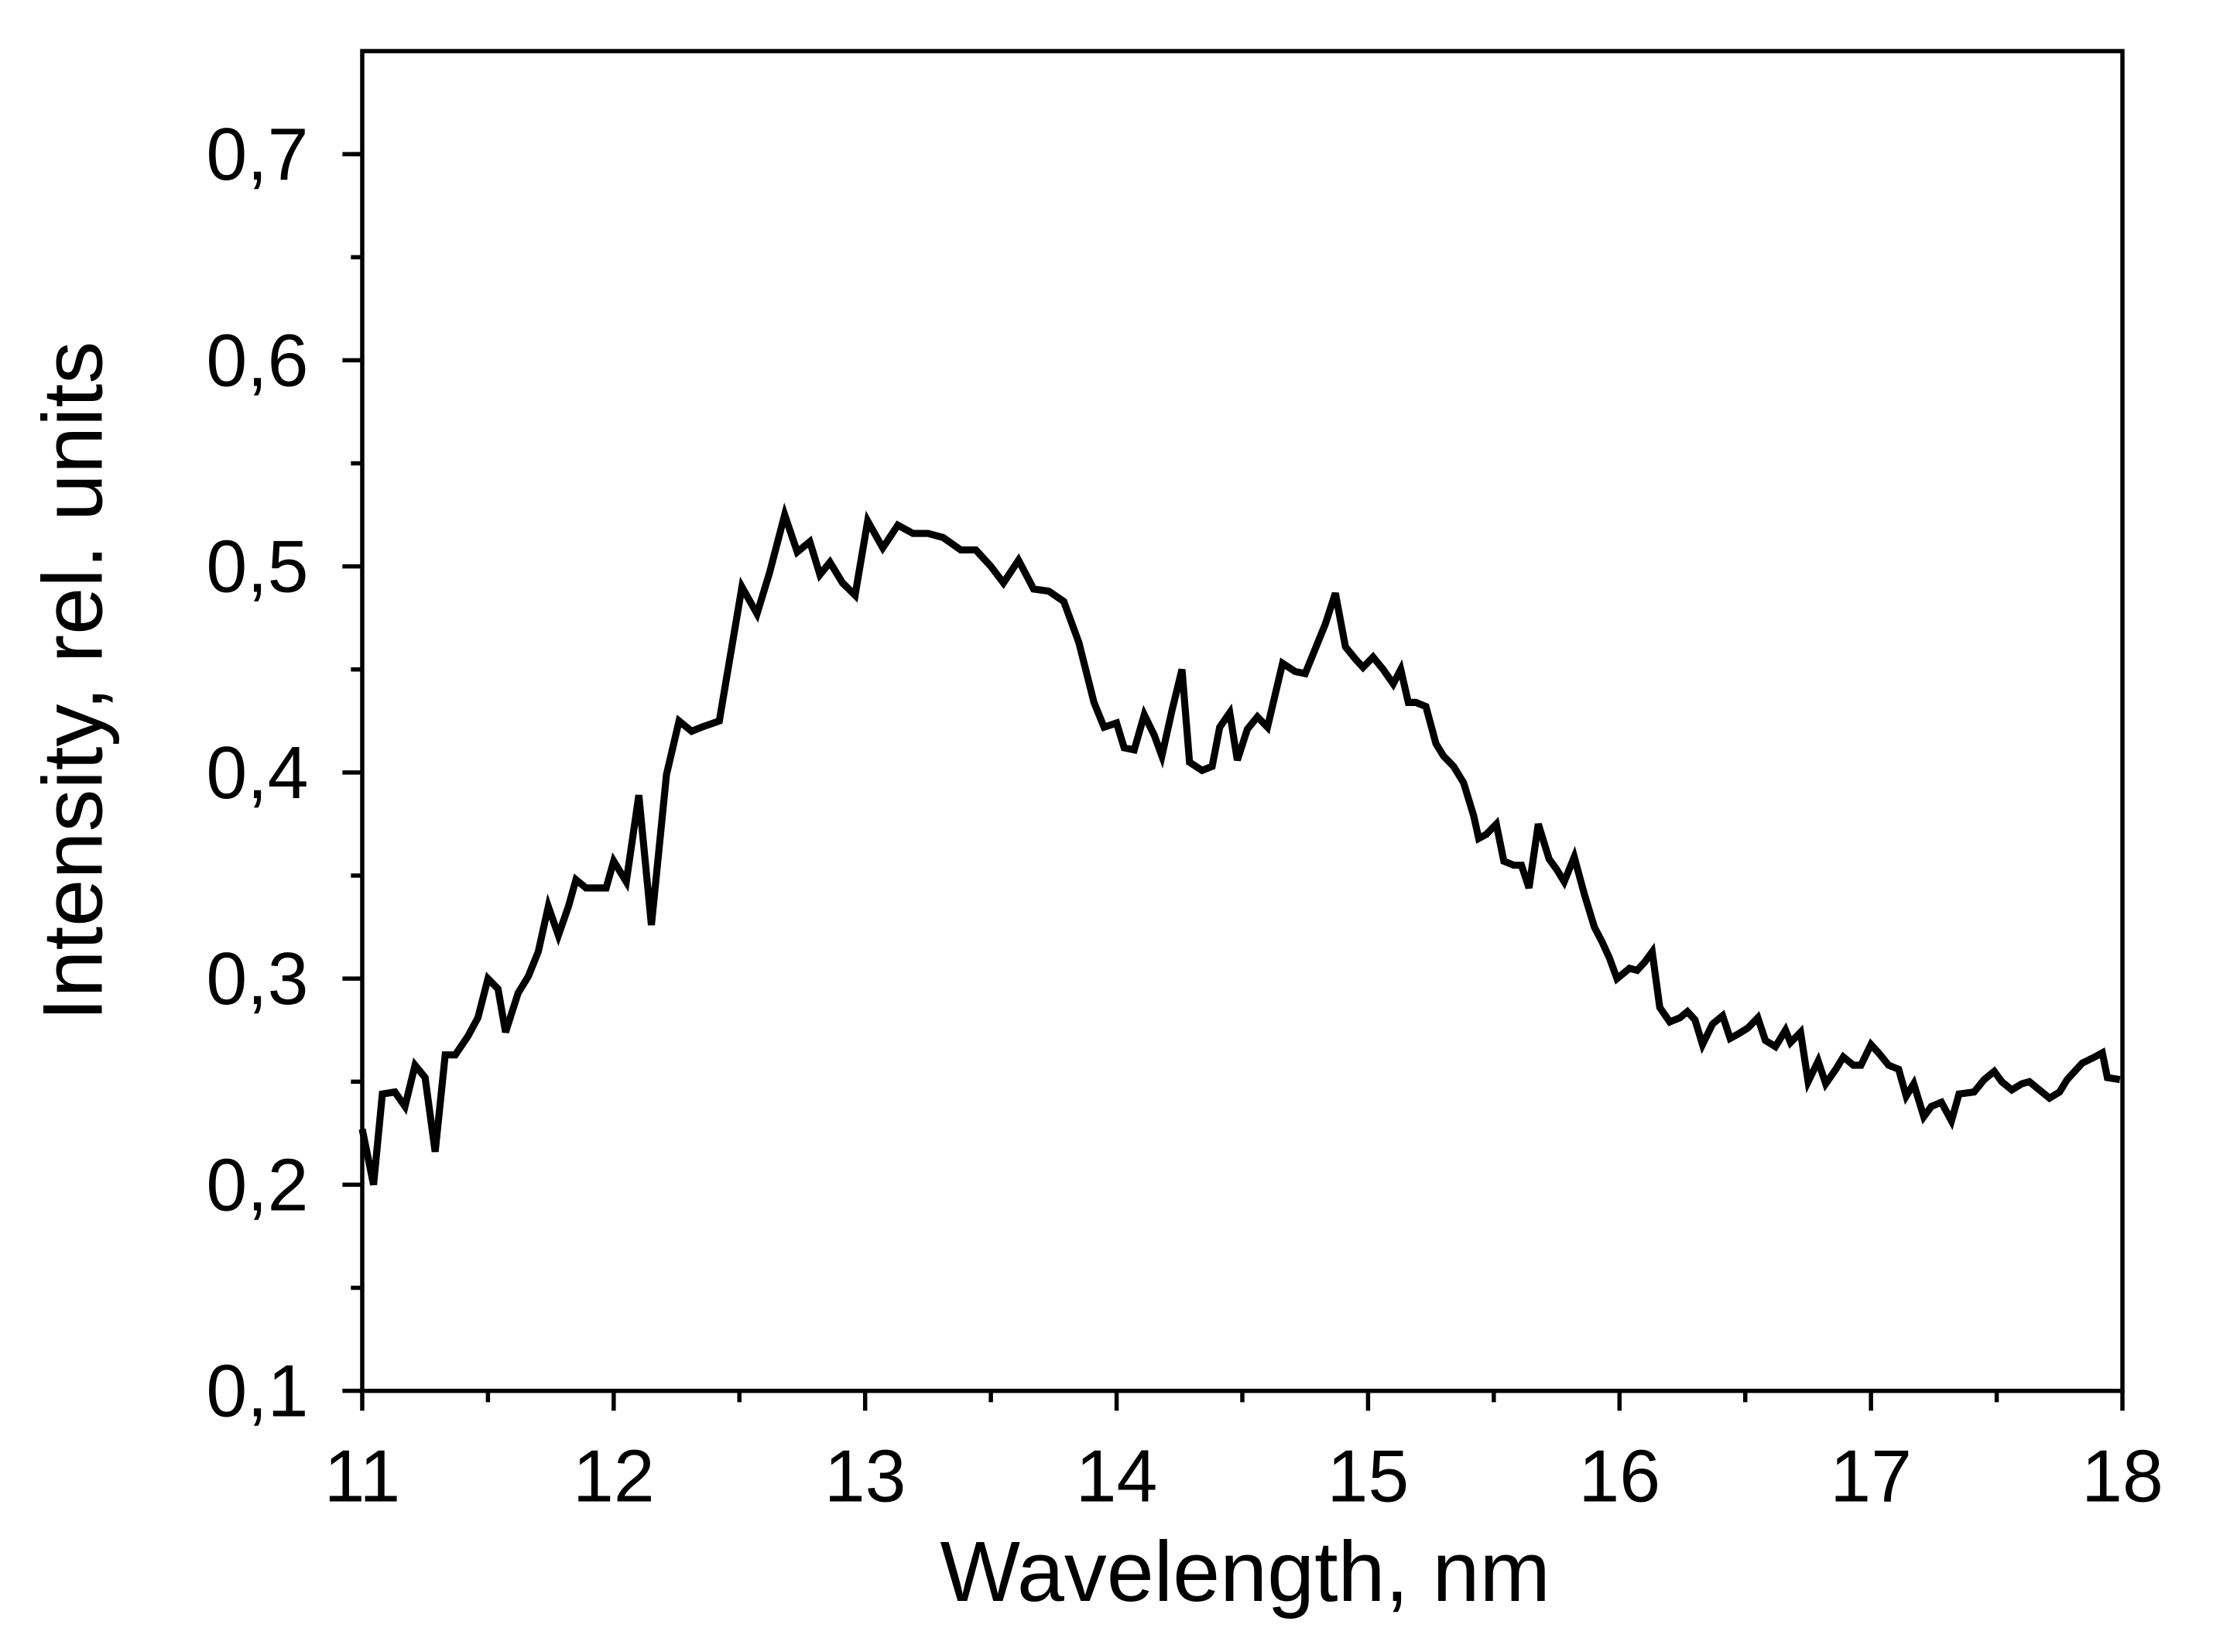 The image size is (2213, 1652). What do you see at coordinates (1619, 1477) in the screenshot?
I see `x-tick-label: 16` at bounding box center [1619, 1477].